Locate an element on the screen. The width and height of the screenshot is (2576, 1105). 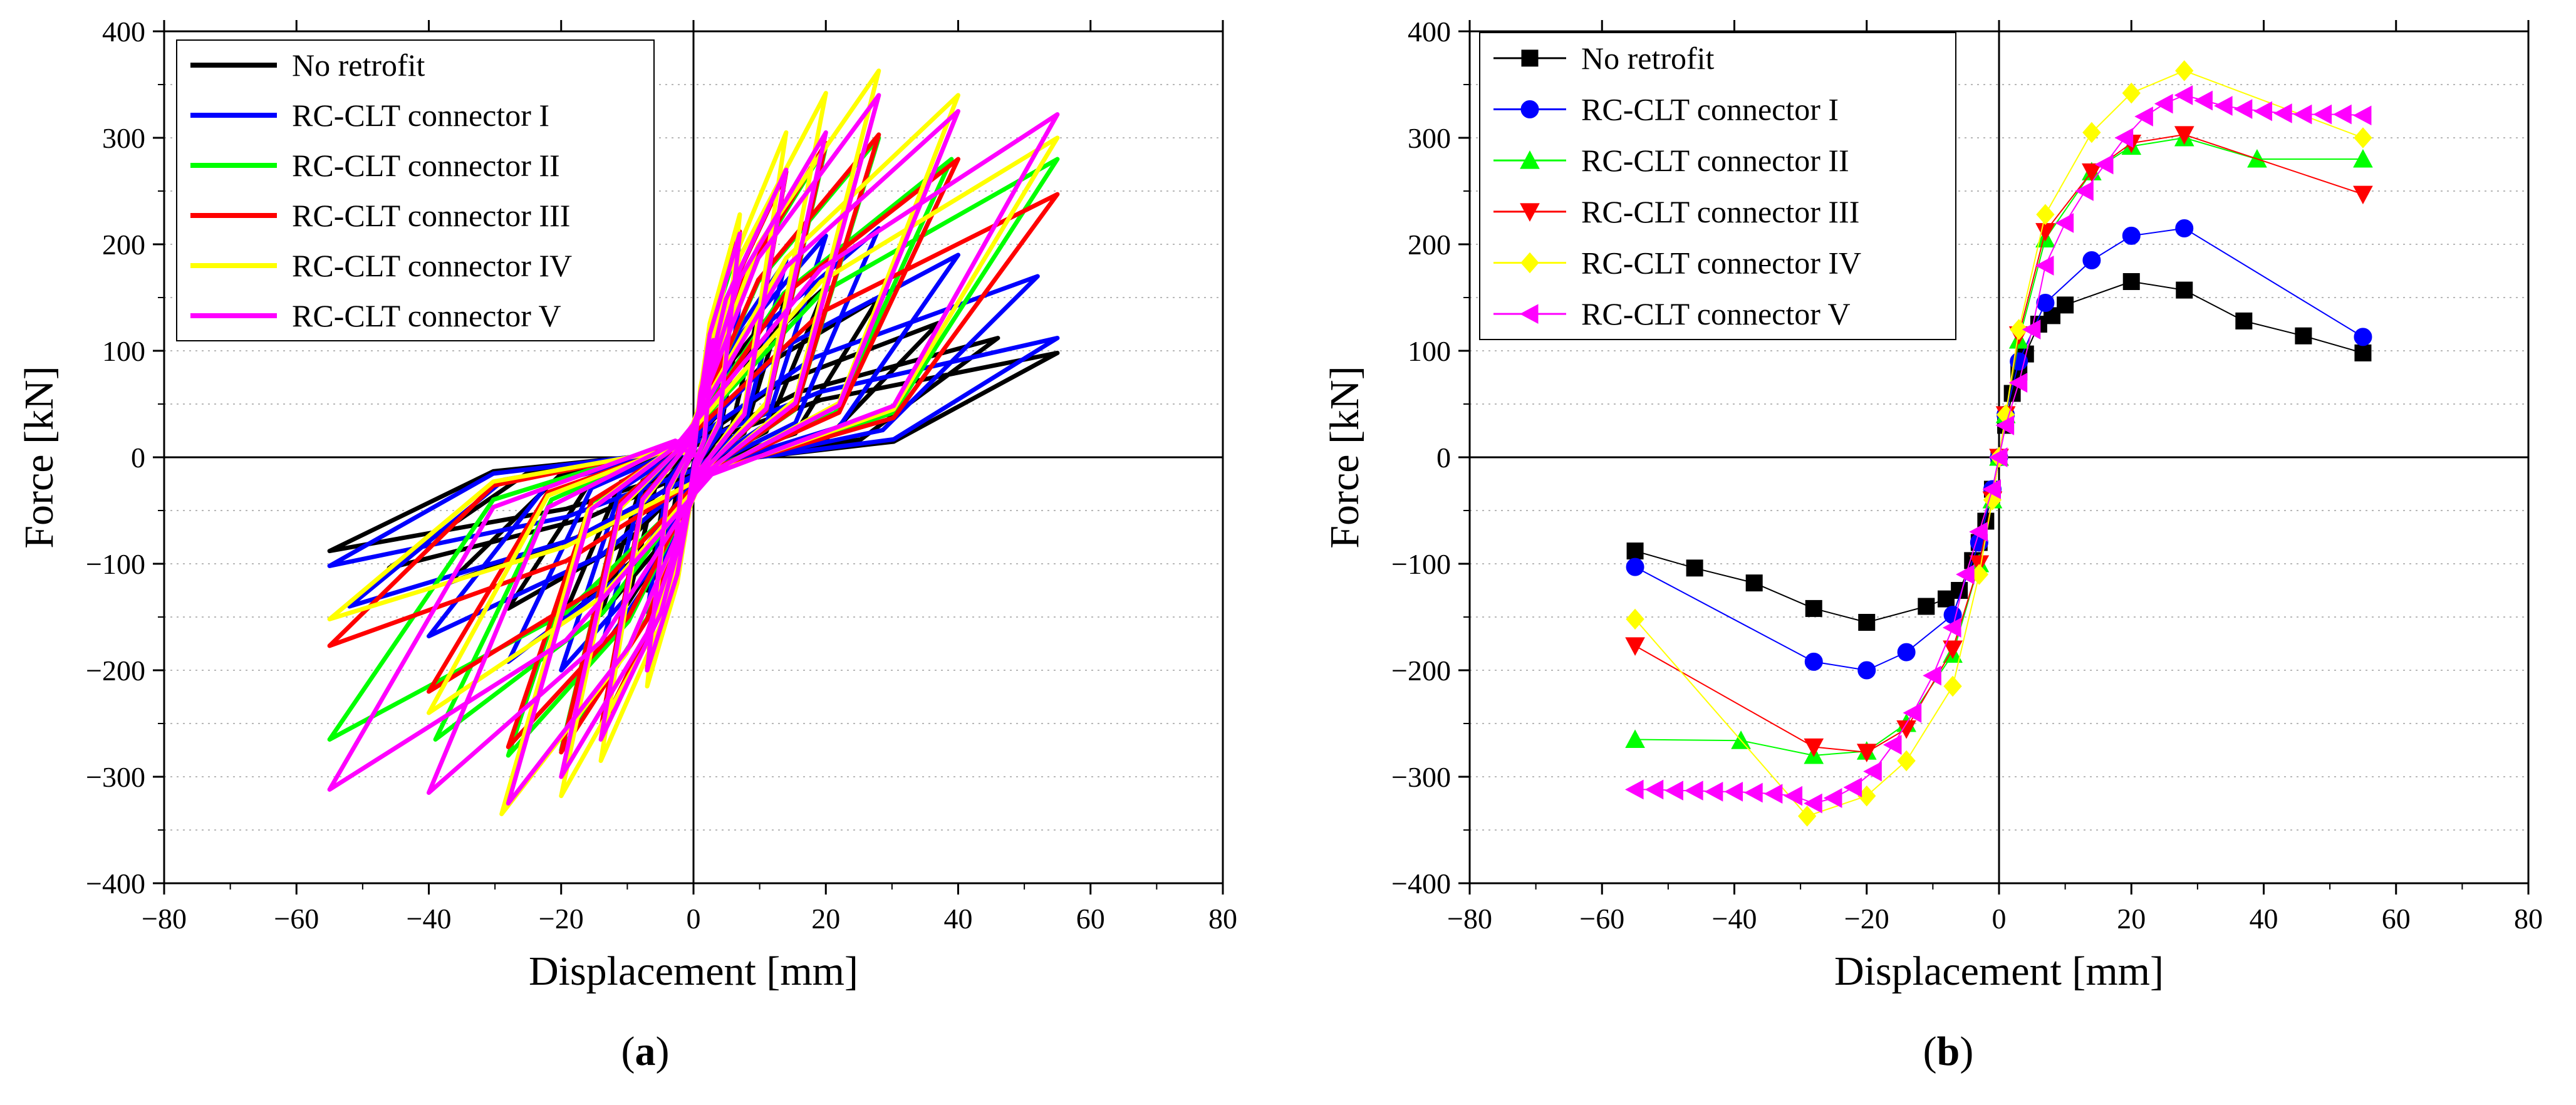
series-markers-no-retrofit is located at coordinates (1999, 452).